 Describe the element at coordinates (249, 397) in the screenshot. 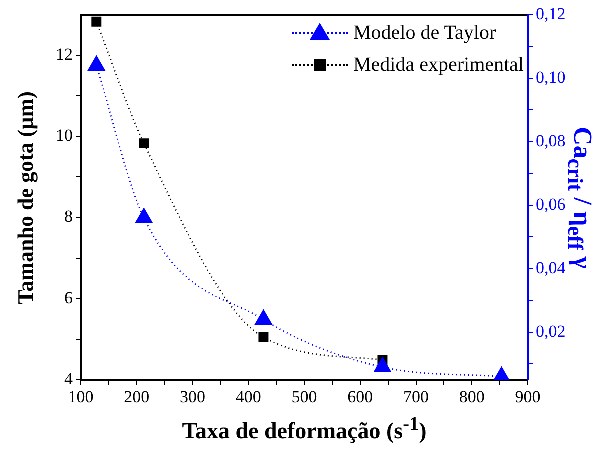

I see `x-tick-label: 400` at that location.